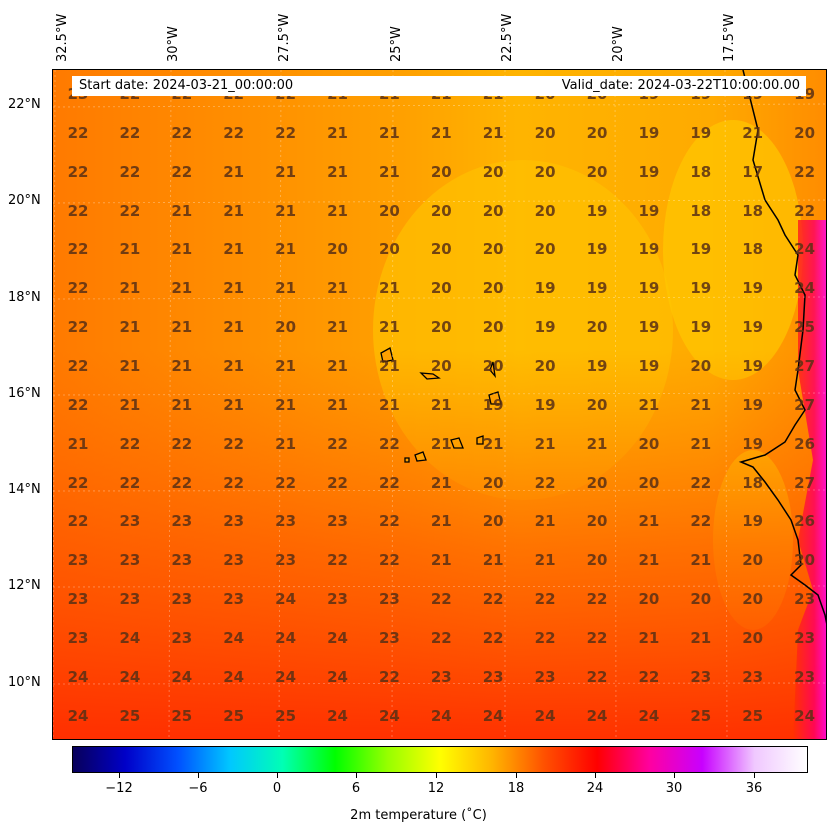 The height and width of the screenshot is (837, 837). What do you see at coordinates (680, 85) in the screenshot?
I see `valid-date: Valid_date: 2024-03-22T10:00:00.00` at bounding box center [680, 85].